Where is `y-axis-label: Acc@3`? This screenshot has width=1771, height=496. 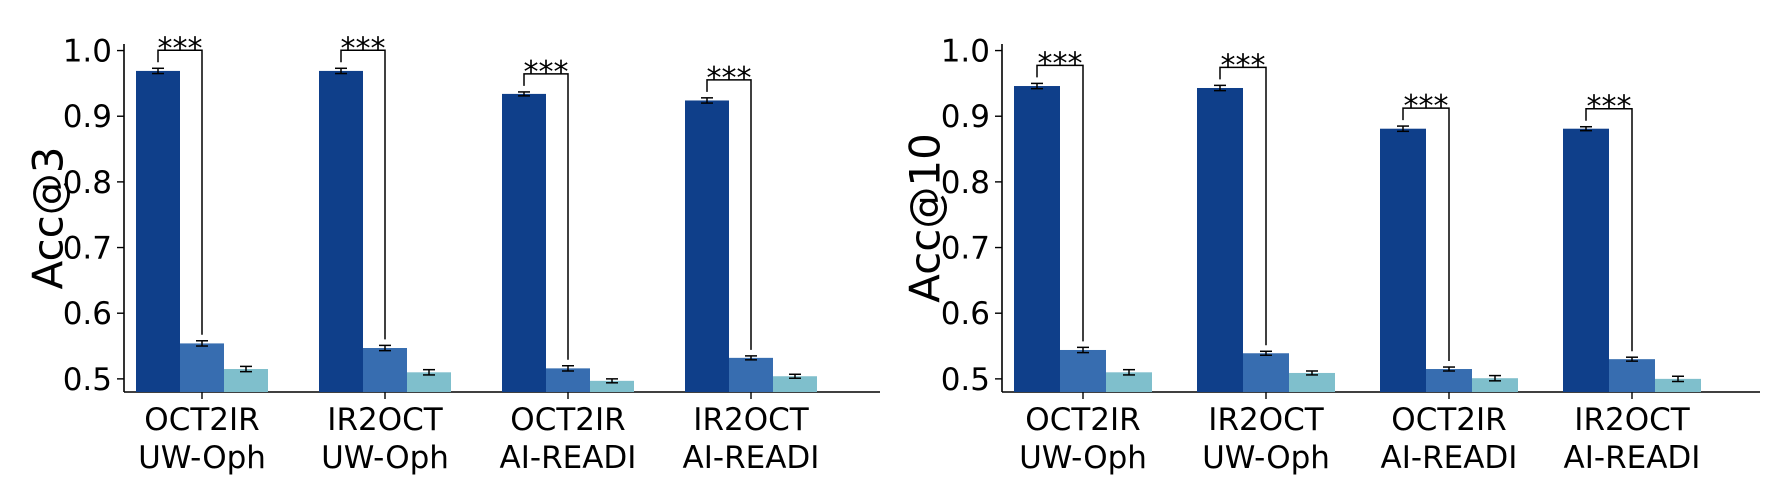 y-axis-label: Acc@3 is located at coordinates (48, 218).